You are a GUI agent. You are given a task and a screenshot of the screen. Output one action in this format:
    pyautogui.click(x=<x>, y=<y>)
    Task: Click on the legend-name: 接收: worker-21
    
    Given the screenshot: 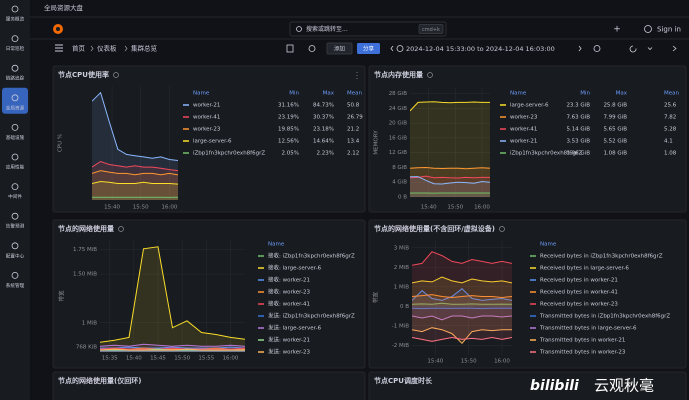 What is the action you would take?
    pyautogui.click(x=289, y=280)
    